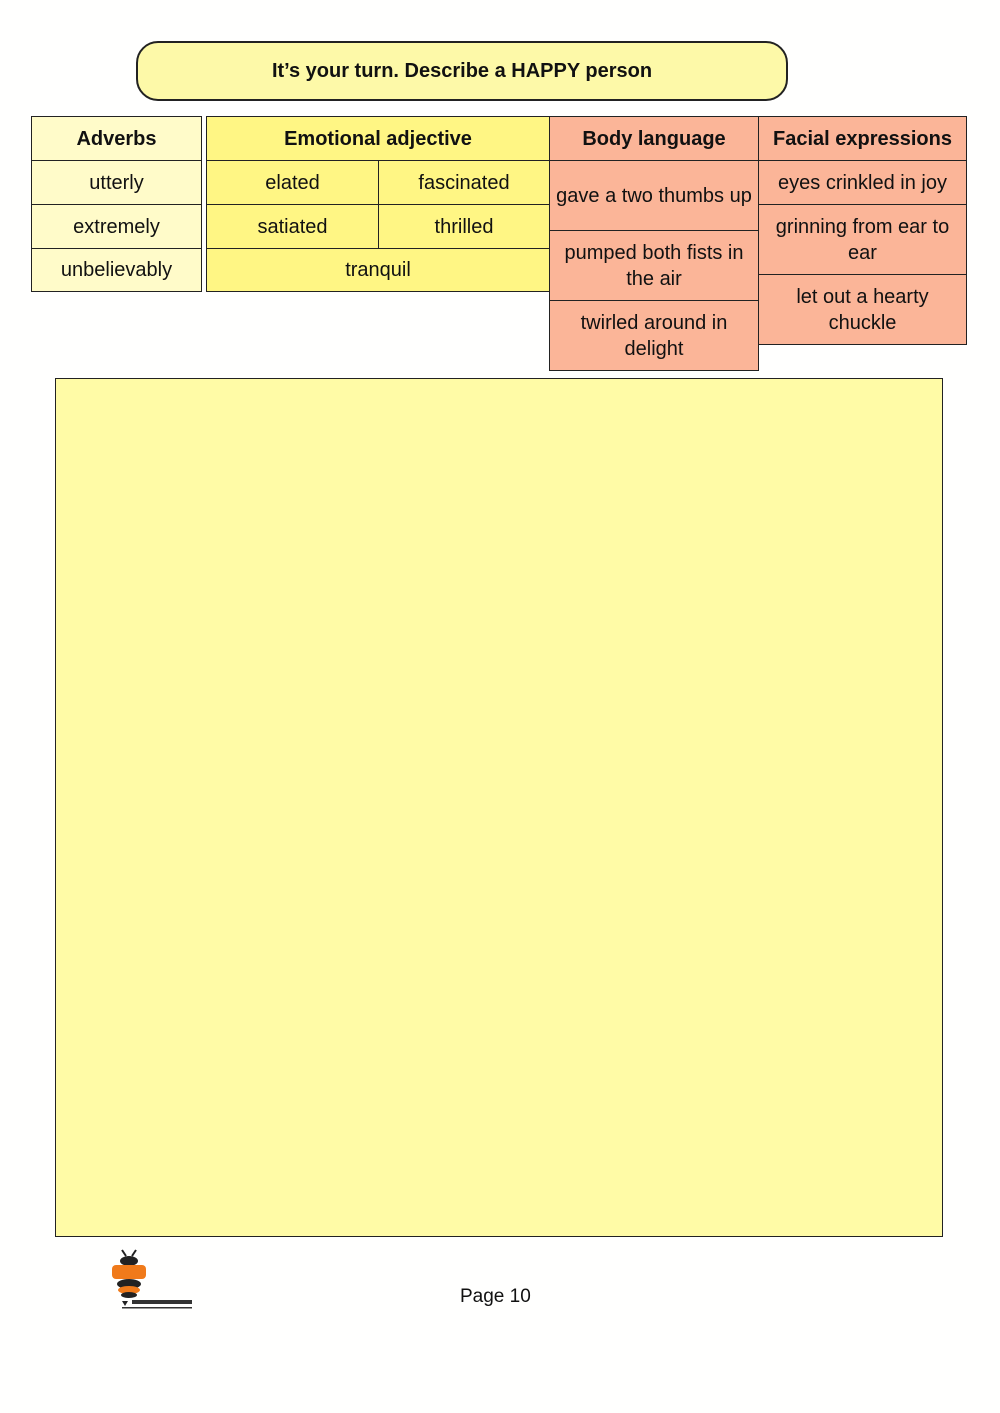 This screenshot has width=1000, height=1413. Describe the element at coordinates (654, 195) in the screenshot. I see `body-language-cell: gave a two thumbs up` at that location.